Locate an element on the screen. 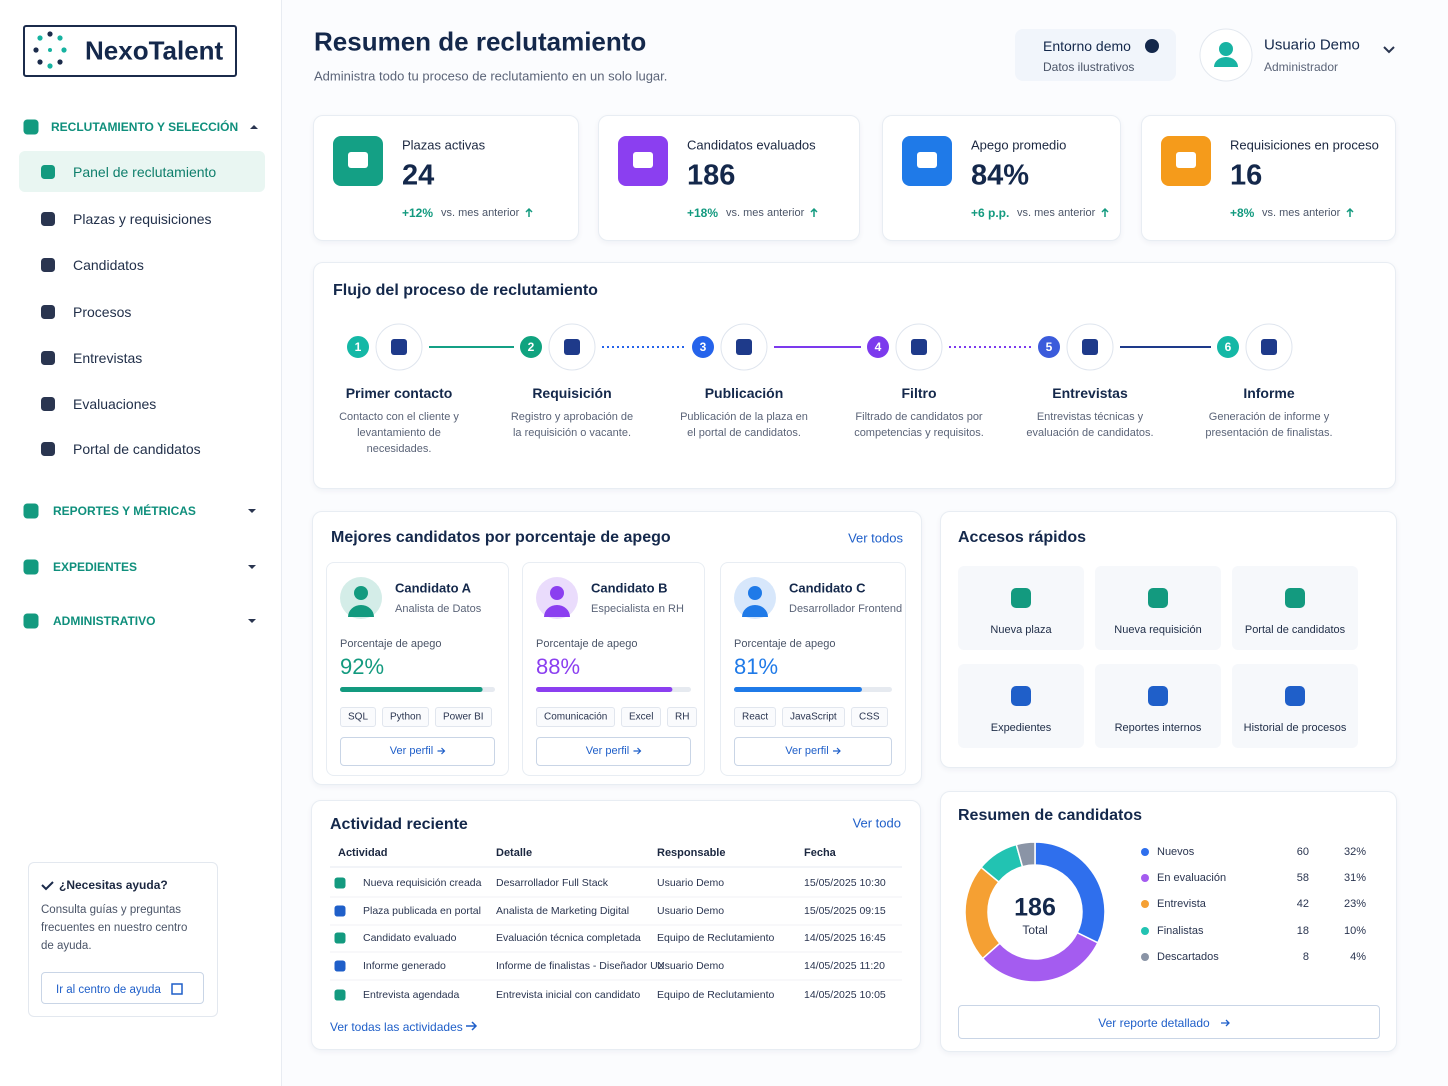  caret is located at coordinates (252, 511).